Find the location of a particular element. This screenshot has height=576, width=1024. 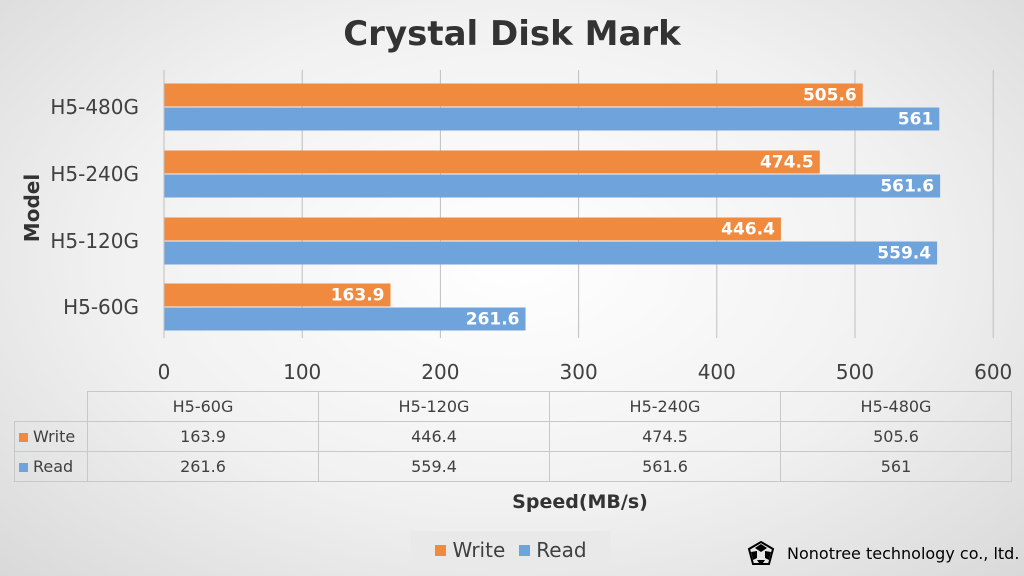

data-table-cell: 561 is located at coordinates (896, 466).